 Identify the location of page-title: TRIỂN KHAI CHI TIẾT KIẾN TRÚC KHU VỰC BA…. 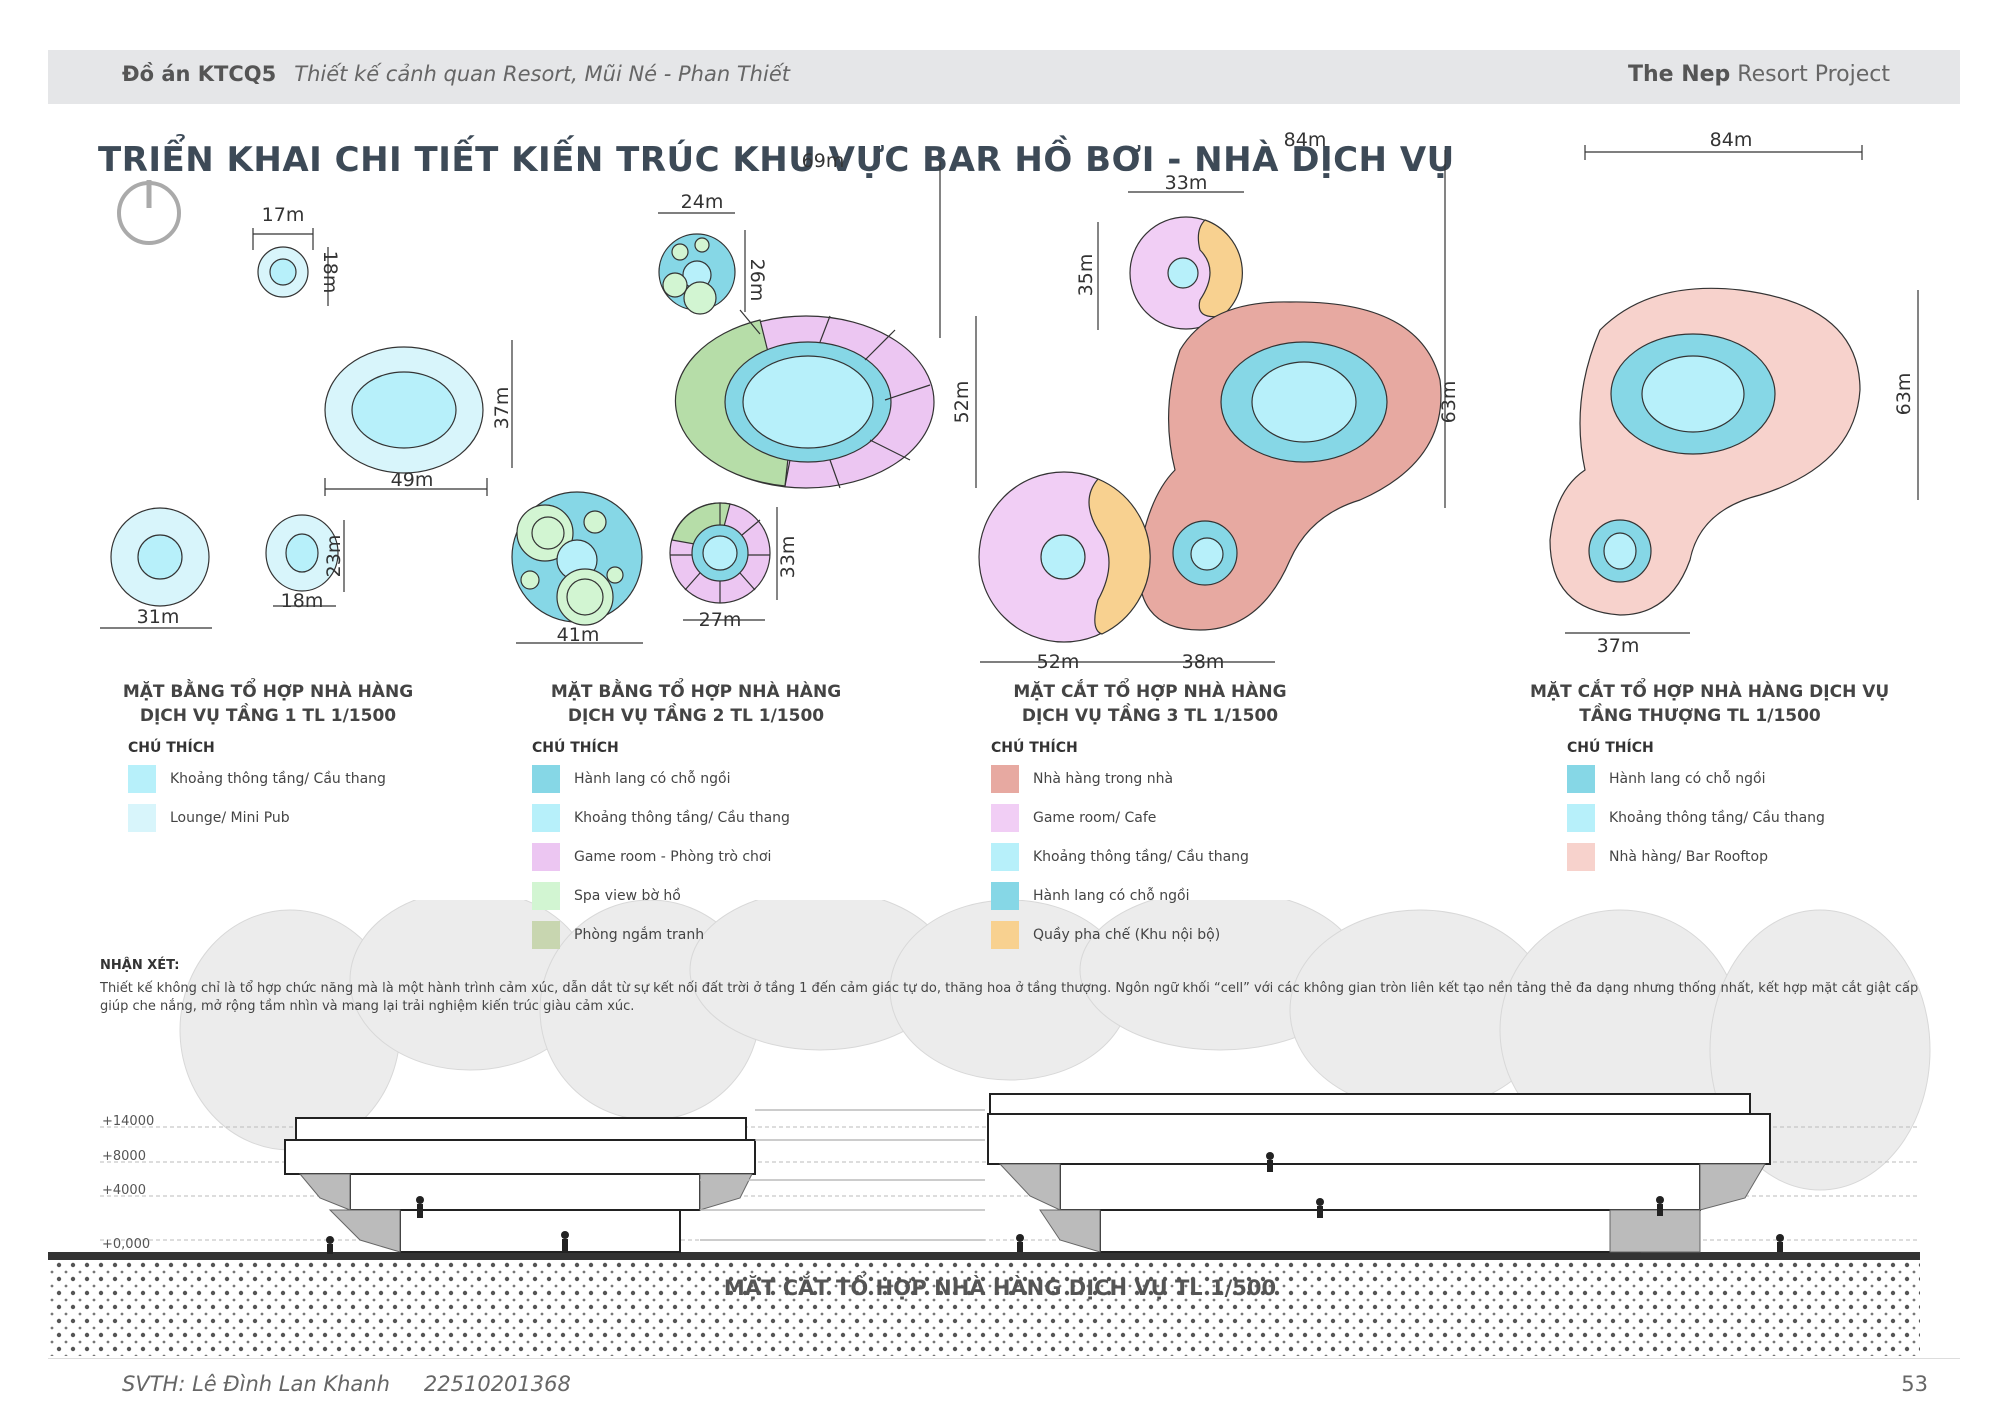
(776, 160).